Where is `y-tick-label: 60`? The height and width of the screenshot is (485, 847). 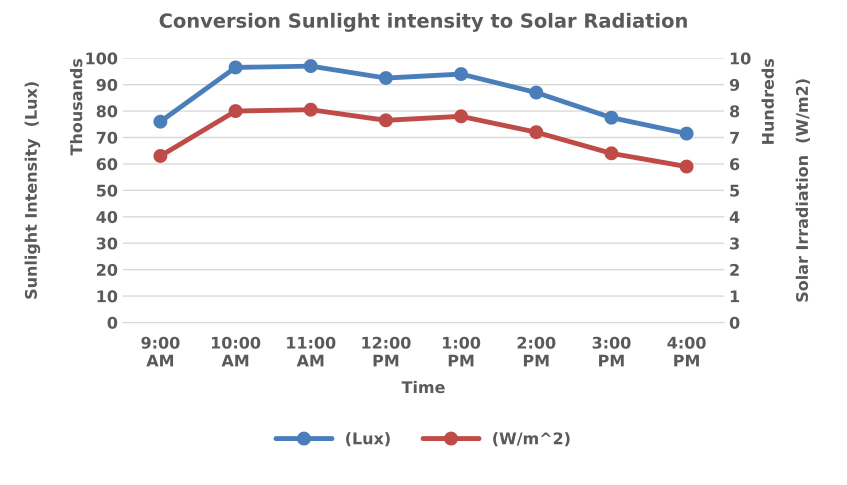 y-tick-label: 60 is located at coordinates (107, 164).